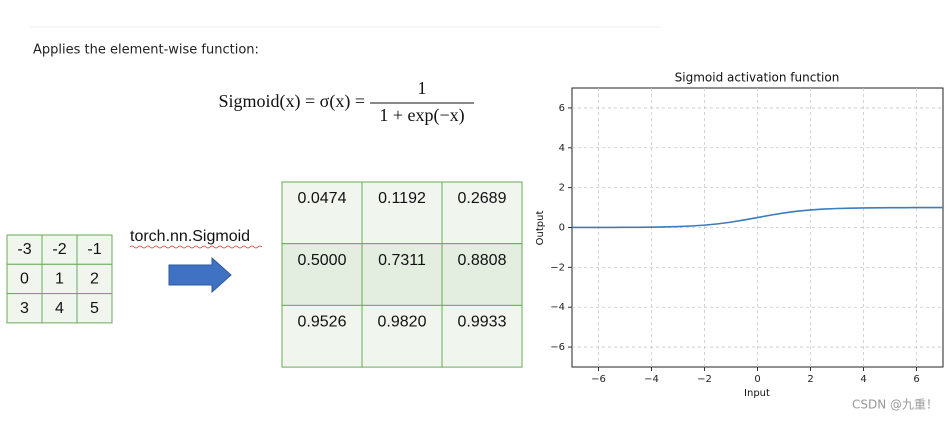 Image resolution: width=950 pixels, height=421 pixels. What do you see at coordinates (322, 198) in the screenshot?
I see `output-value: 0.0474` at bounding box center [322, 198].